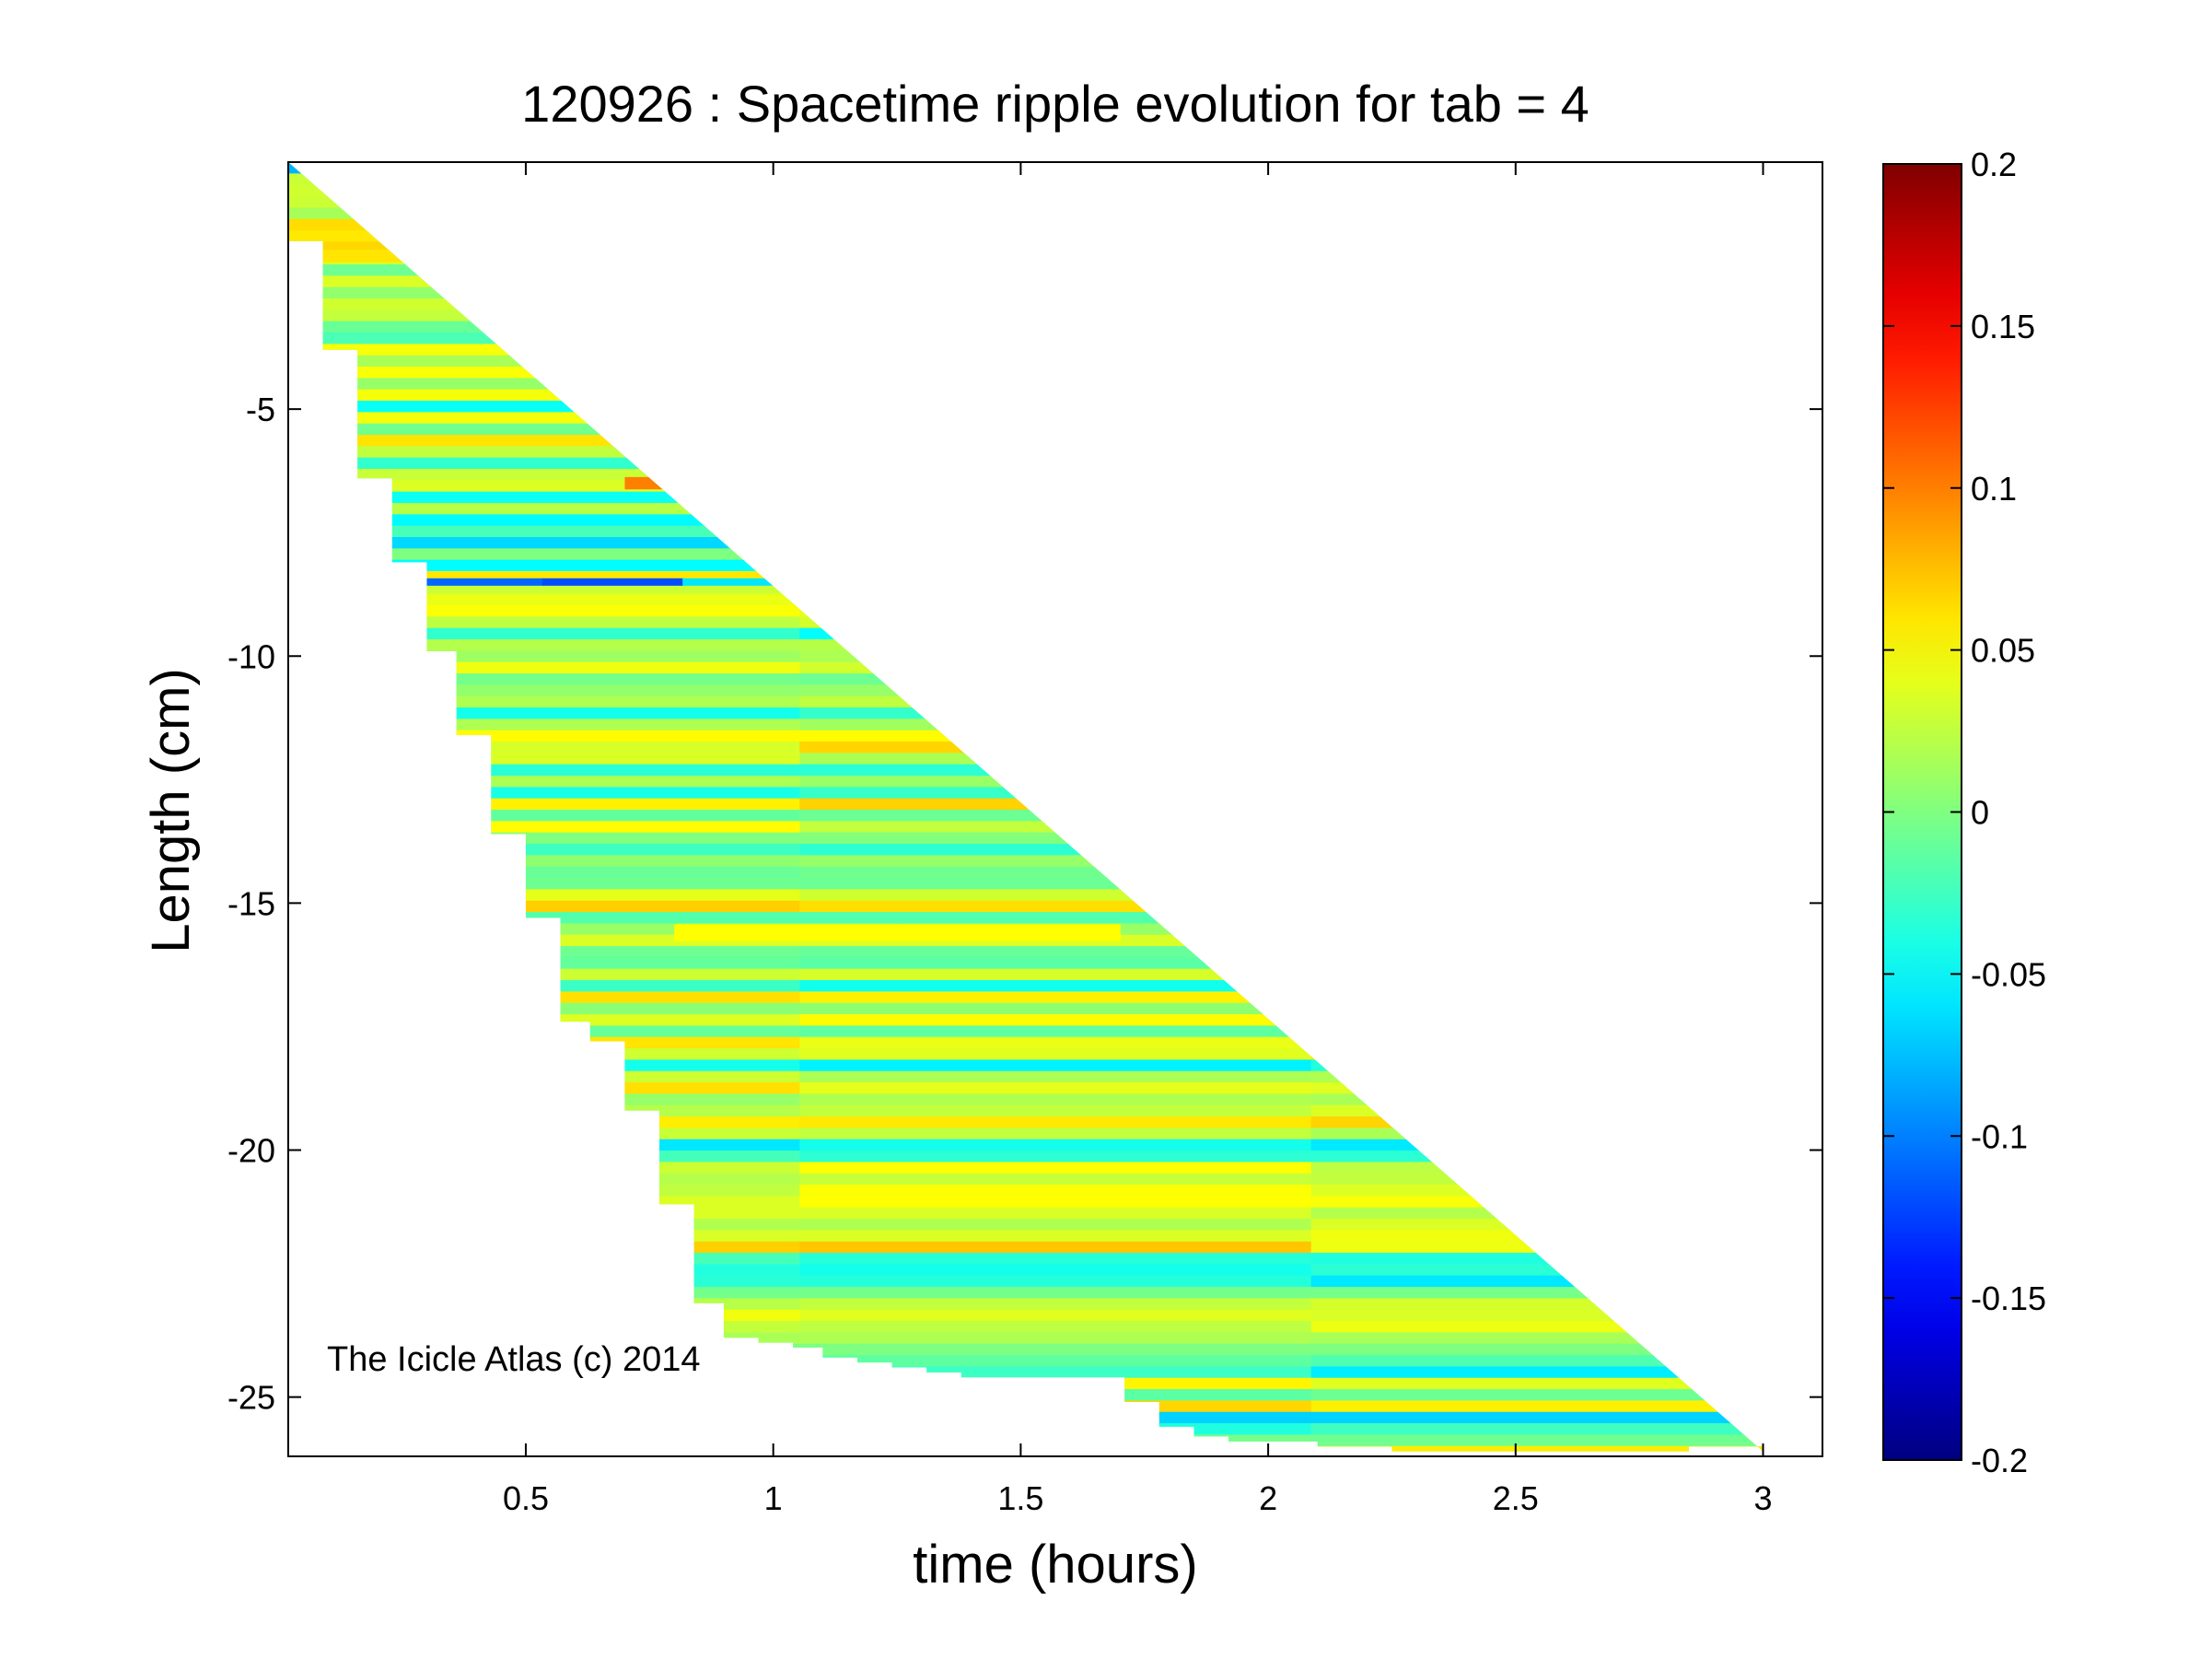 The height and width of the screenshot is (1659, 2212). I want to click on colorbar-tick-label: -0.2, so click(1999, 1460).